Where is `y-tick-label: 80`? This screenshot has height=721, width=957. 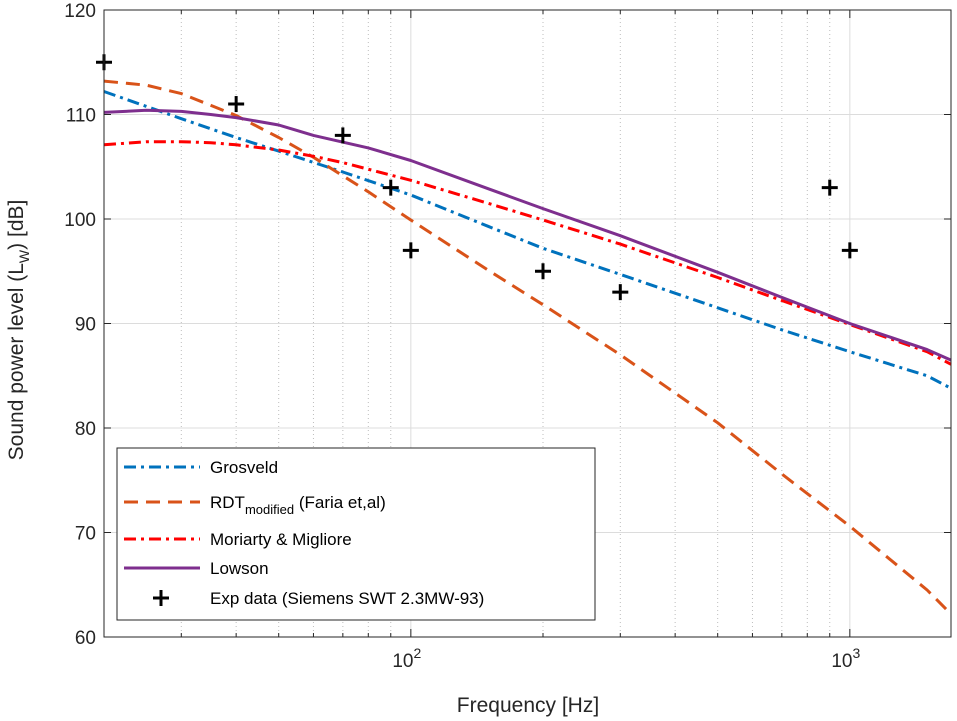 y-tick-label: 80 is located at coordinates (85, 429).